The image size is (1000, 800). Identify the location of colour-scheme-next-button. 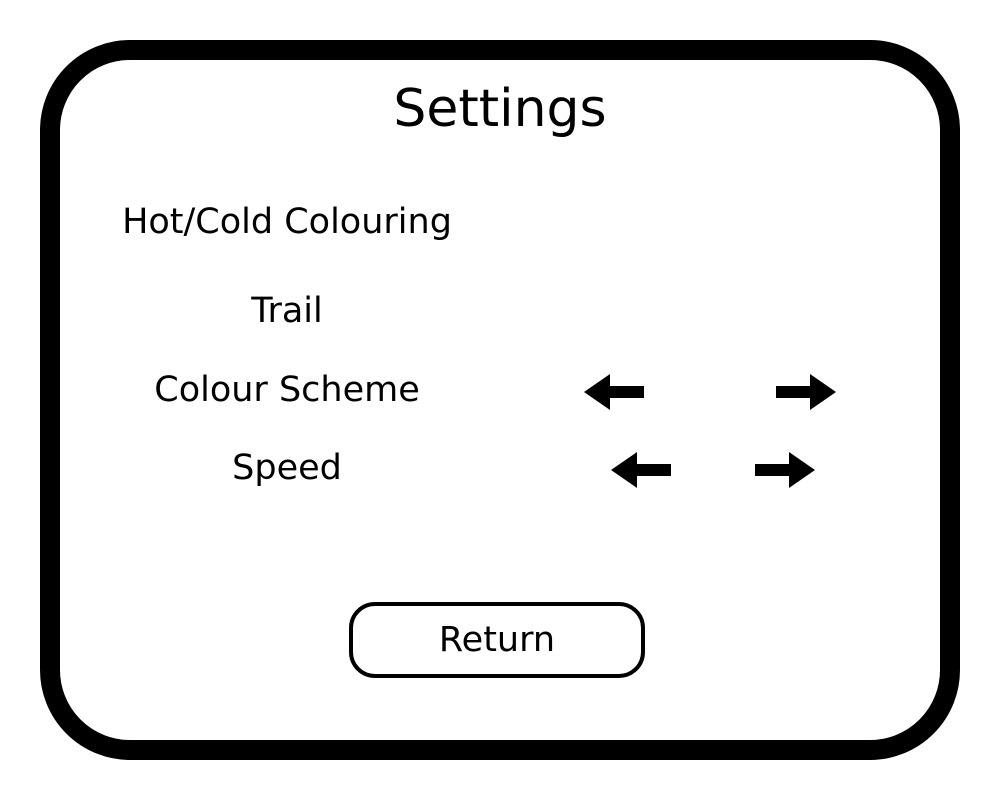
(806, 392).